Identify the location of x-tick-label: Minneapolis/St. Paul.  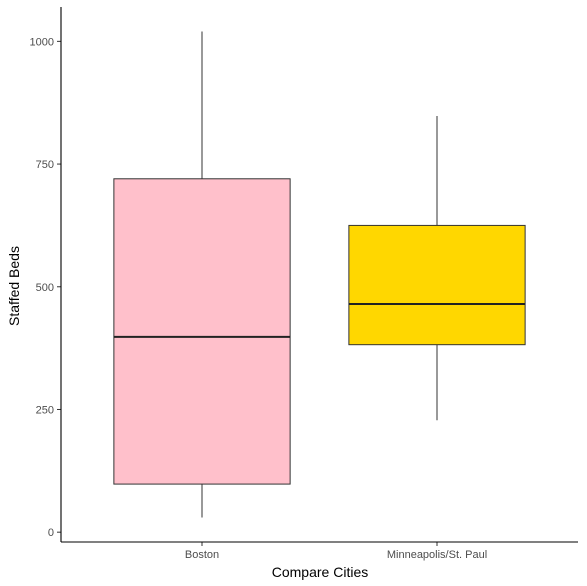
(437, 555).